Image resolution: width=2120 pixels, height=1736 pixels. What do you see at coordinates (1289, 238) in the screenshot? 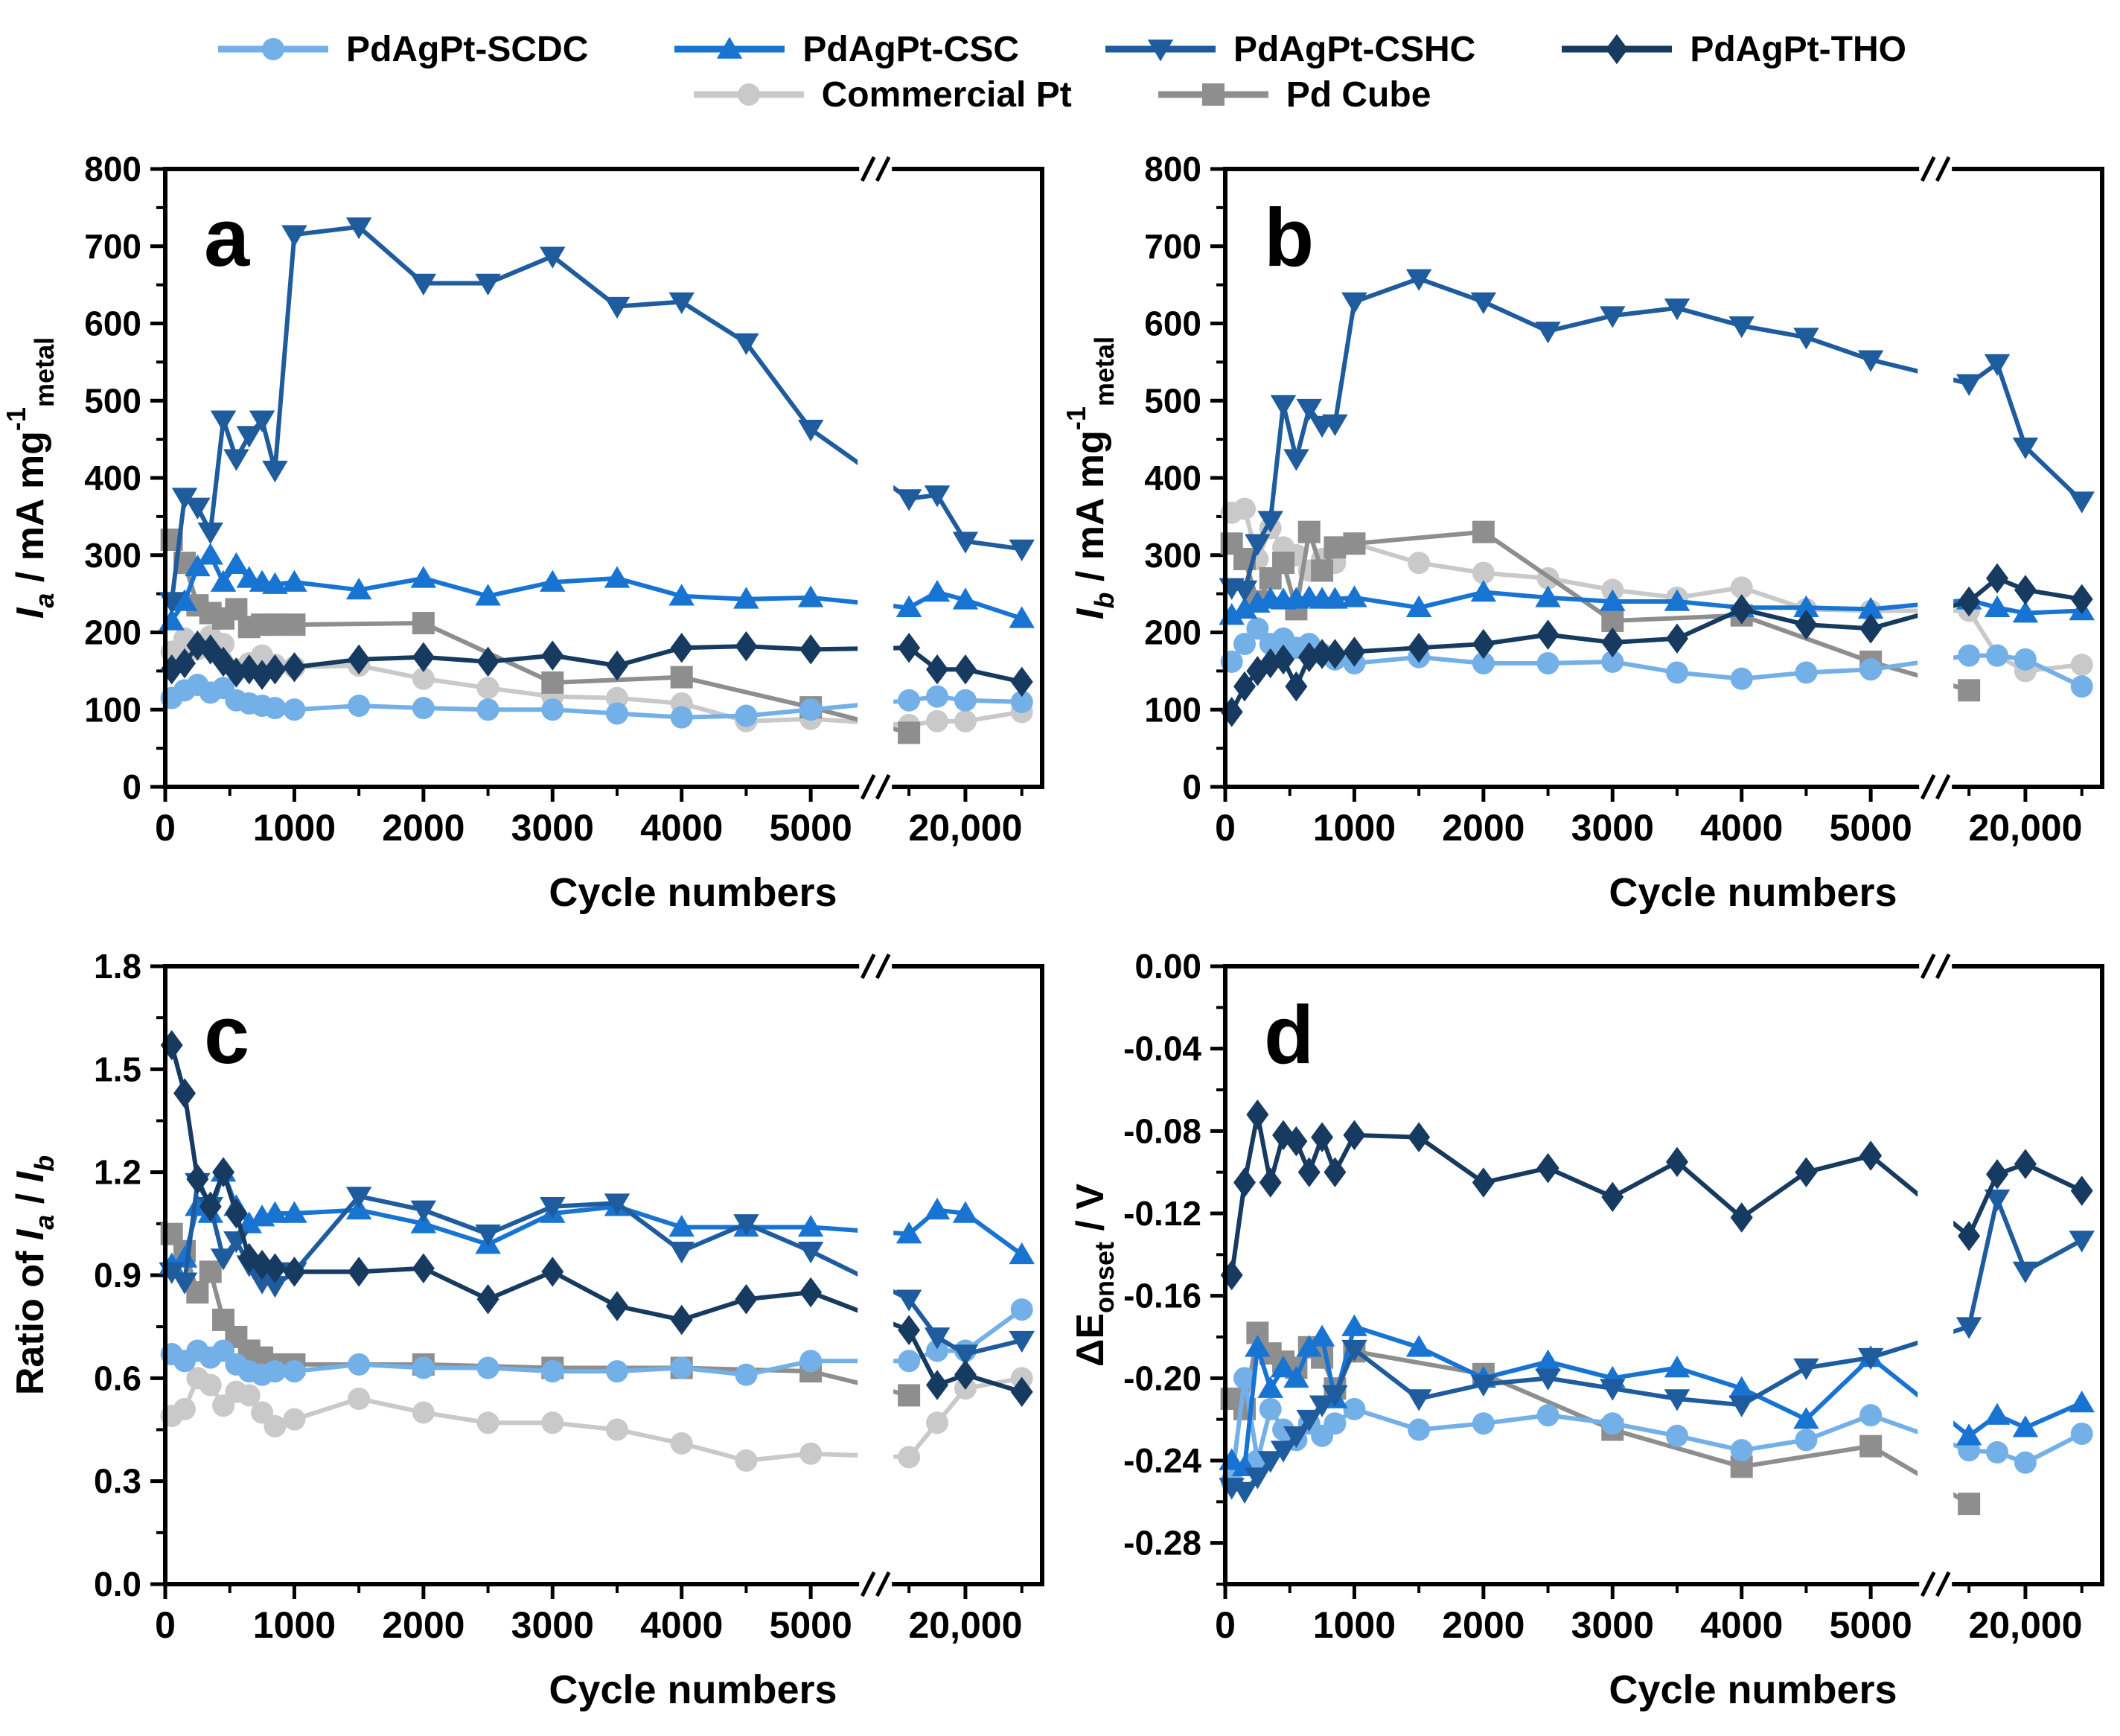
I see `panel-letter: b` at bounding box center [1289, 238].